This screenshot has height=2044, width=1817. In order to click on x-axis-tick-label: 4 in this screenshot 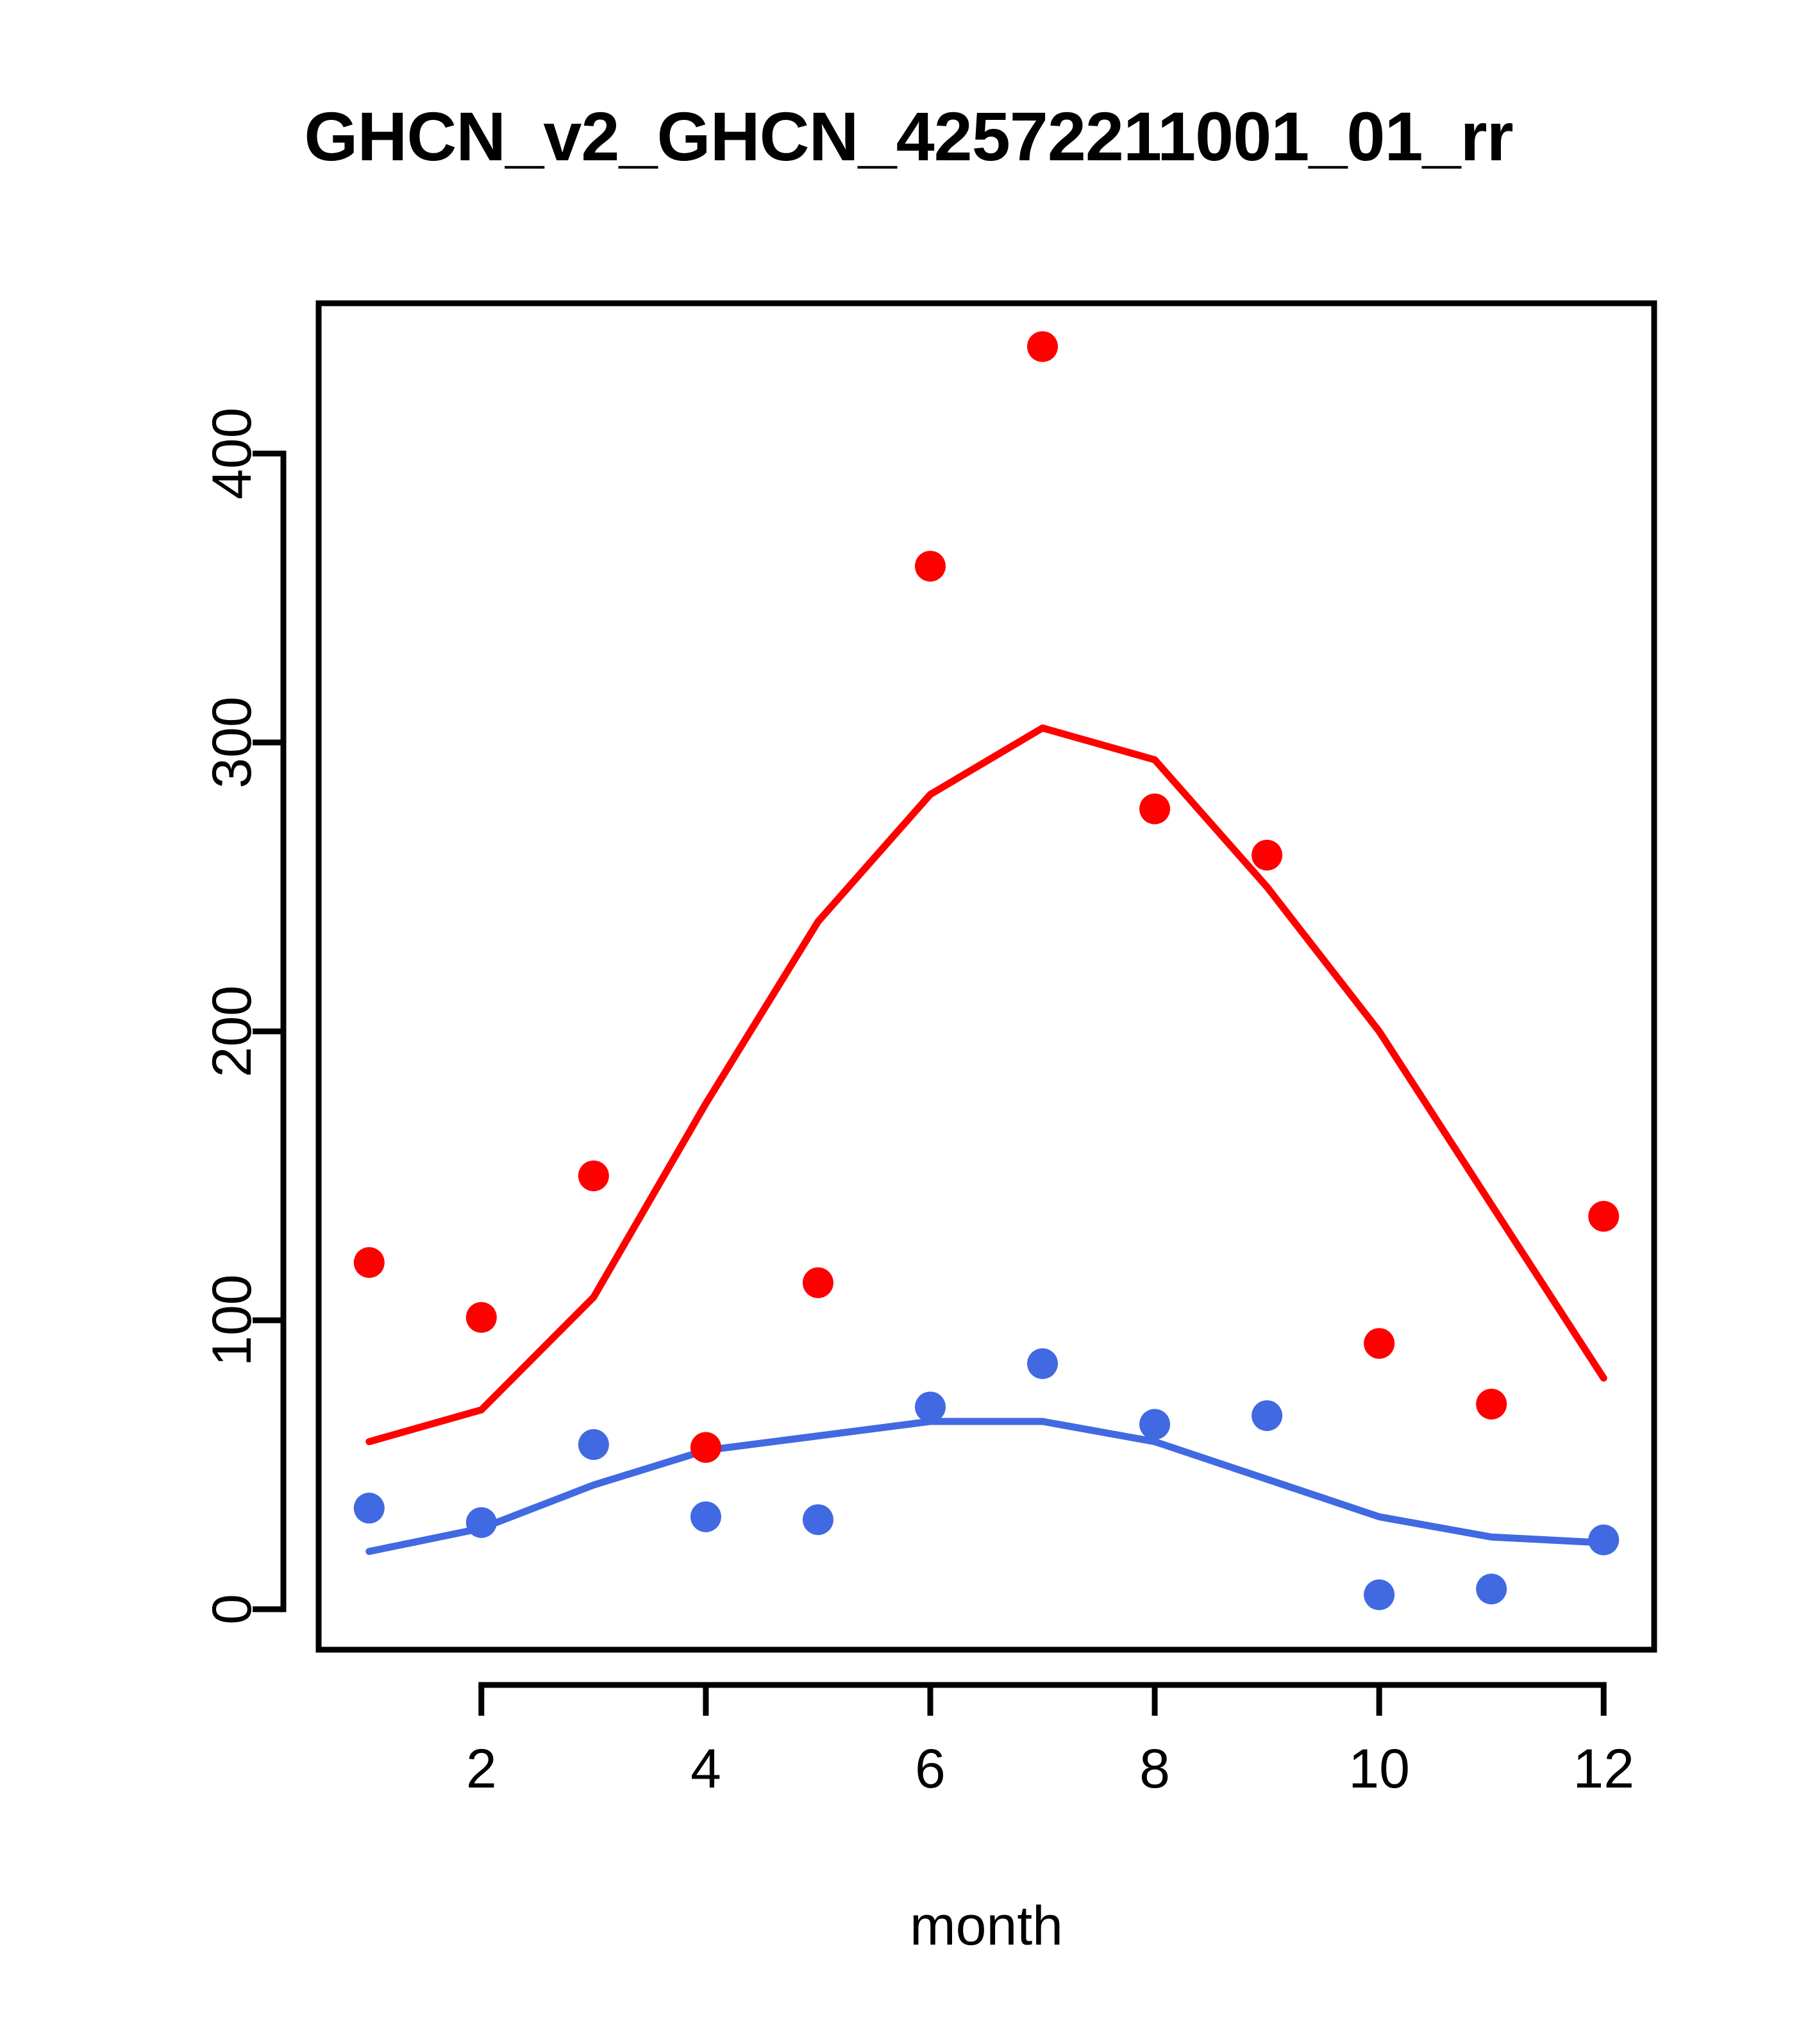, I will do `click(706, 1769)`.